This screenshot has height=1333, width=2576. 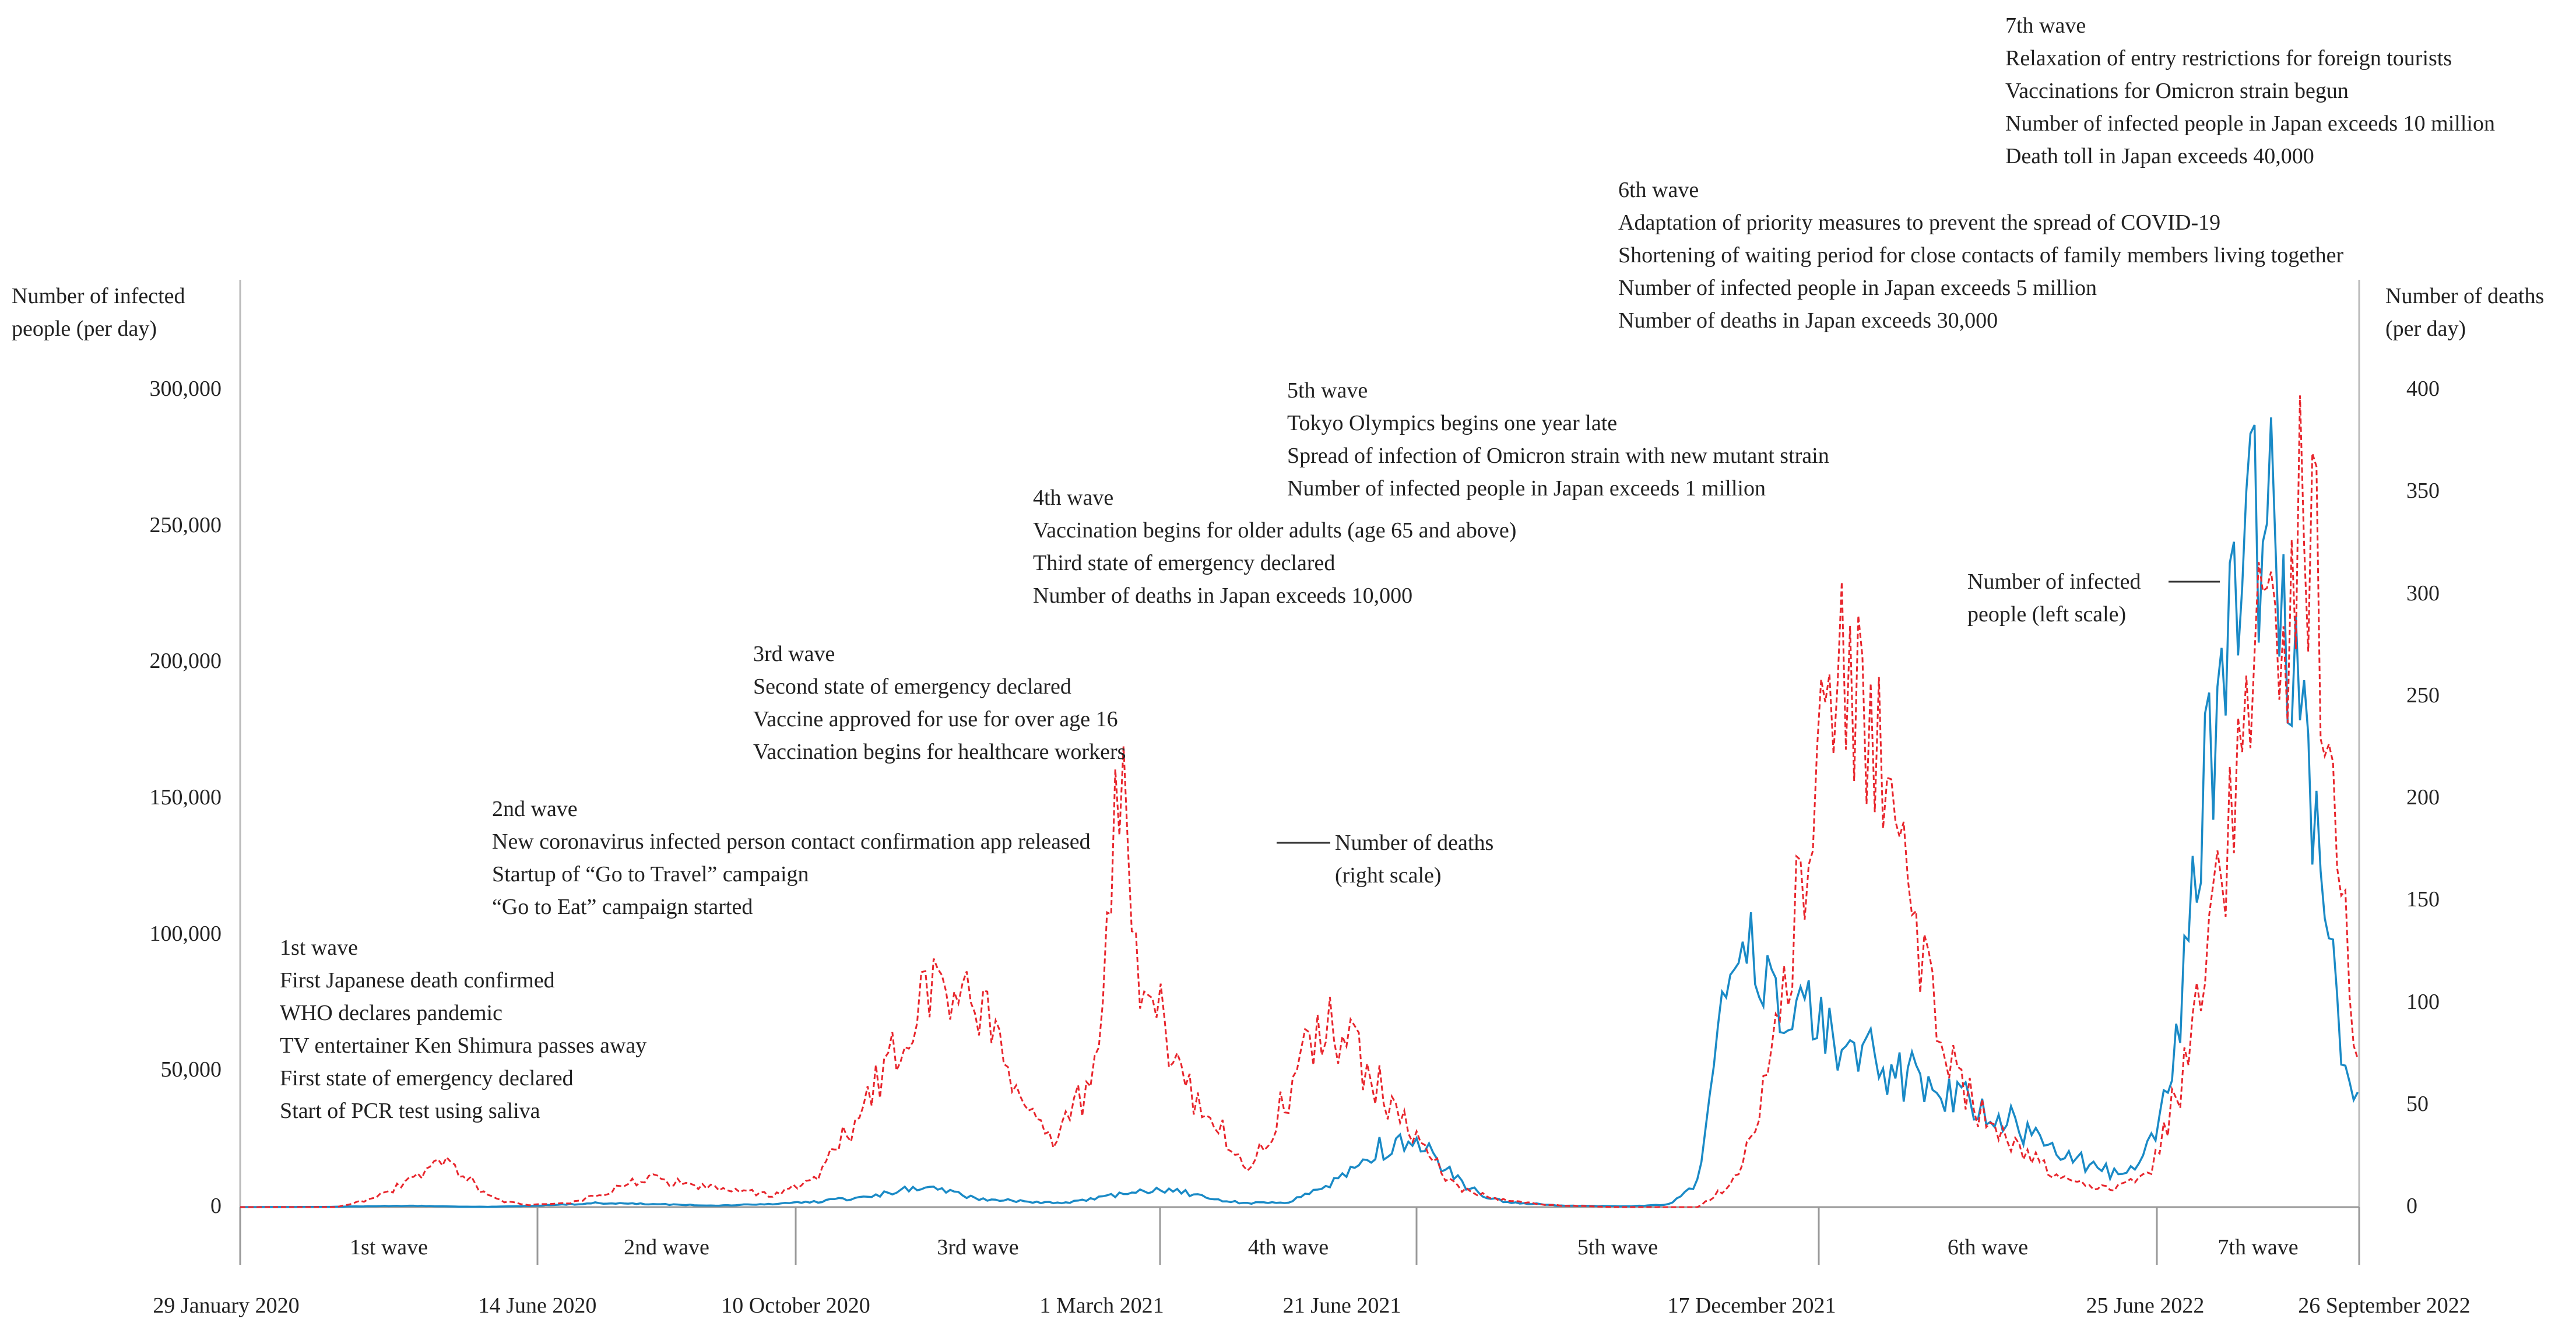 I want to click on annotation-line: Third state of emergency declared, so click(x=1184, y=563).